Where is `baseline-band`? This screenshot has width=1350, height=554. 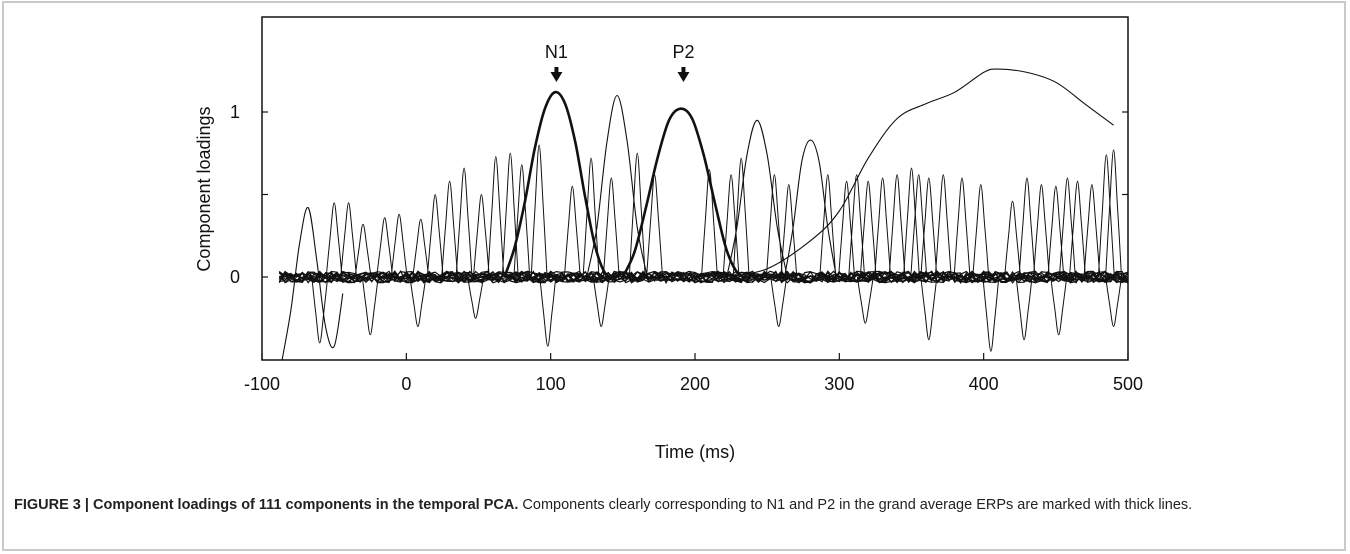
baseline-band is located at coordinates (703, 277).